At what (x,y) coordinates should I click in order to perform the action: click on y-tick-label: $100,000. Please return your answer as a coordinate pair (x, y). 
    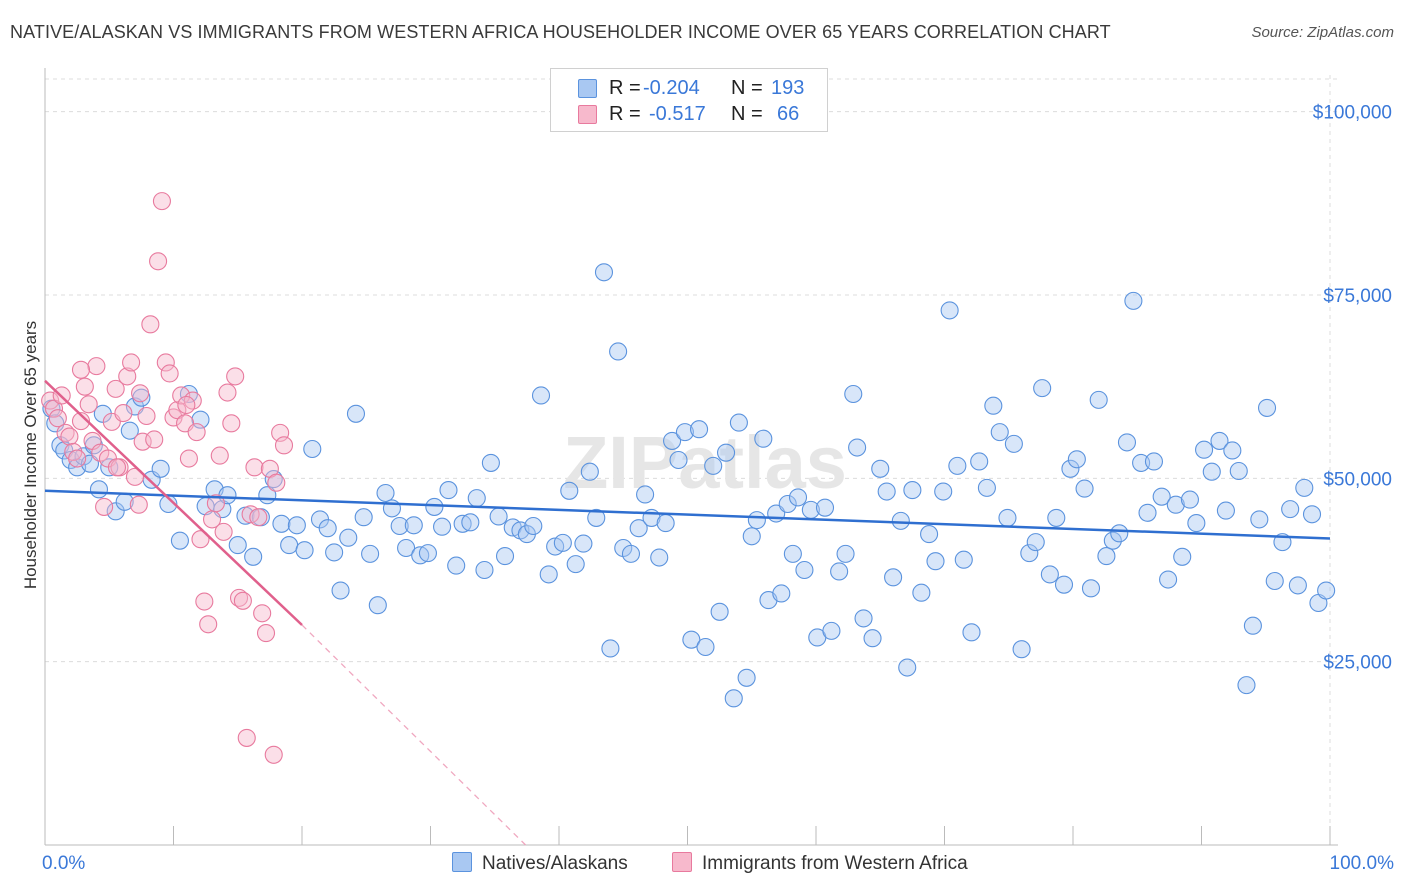
    Looking at the image, I should click on (1352, 113).